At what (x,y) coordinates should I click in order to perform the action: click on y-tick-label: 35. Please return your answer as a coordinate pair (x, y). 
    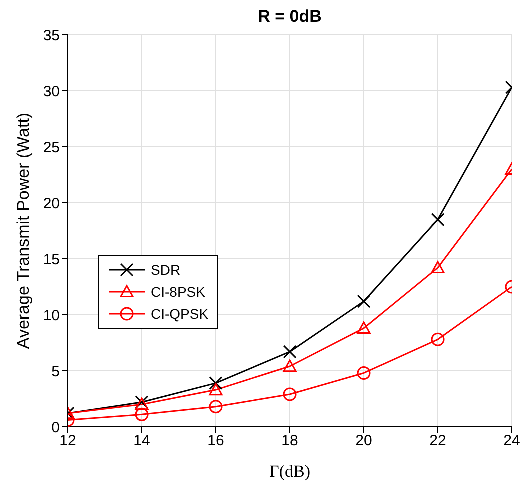
    Looking at the image, I should click on (51, 35).